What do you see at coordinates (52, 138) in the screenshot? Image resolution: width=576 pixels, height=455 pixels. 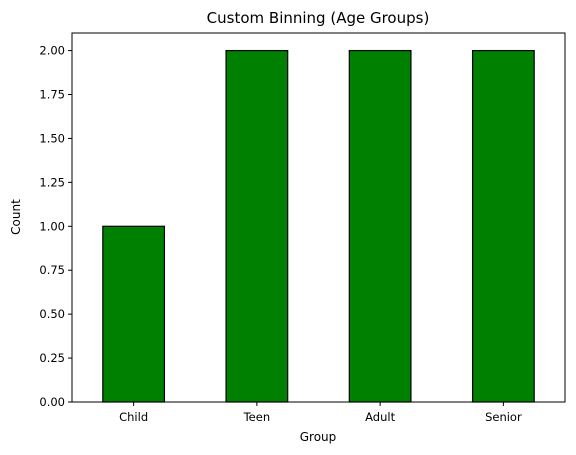 I see `y-tick-label: 1.50` at bounding box center [52, 138].